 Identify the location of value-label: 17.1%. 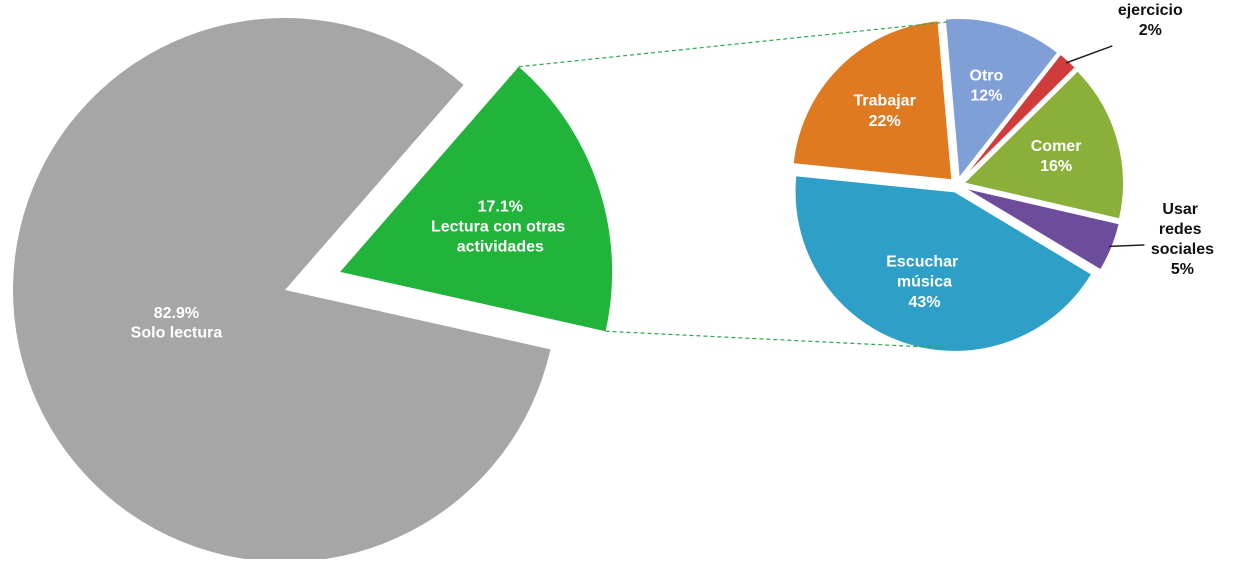
(500, 207).